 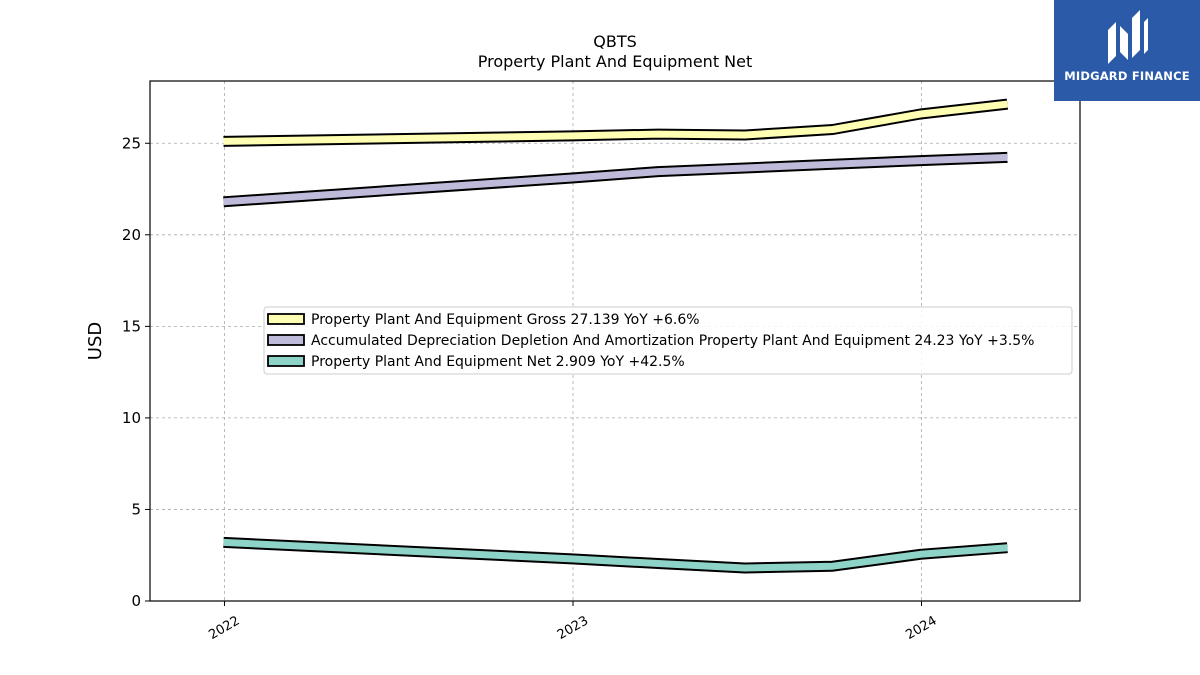 I want to click on y-tick-label: 10, so click(x=131, y=418).